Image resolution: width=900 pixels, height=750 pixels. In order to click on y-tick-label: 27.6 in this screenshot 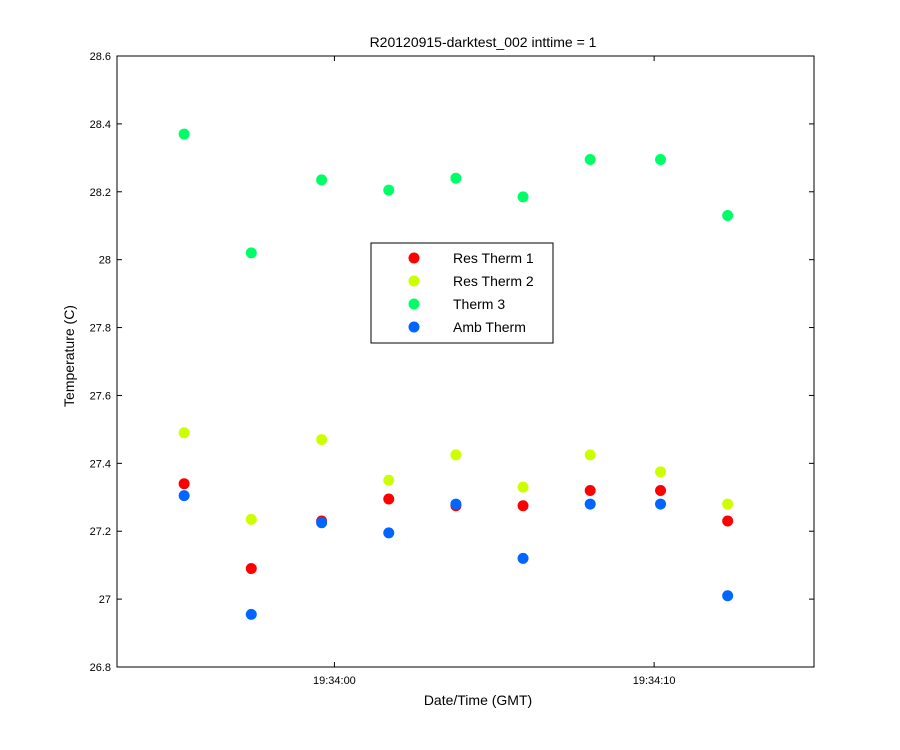, I will do `click(100, 396)`.